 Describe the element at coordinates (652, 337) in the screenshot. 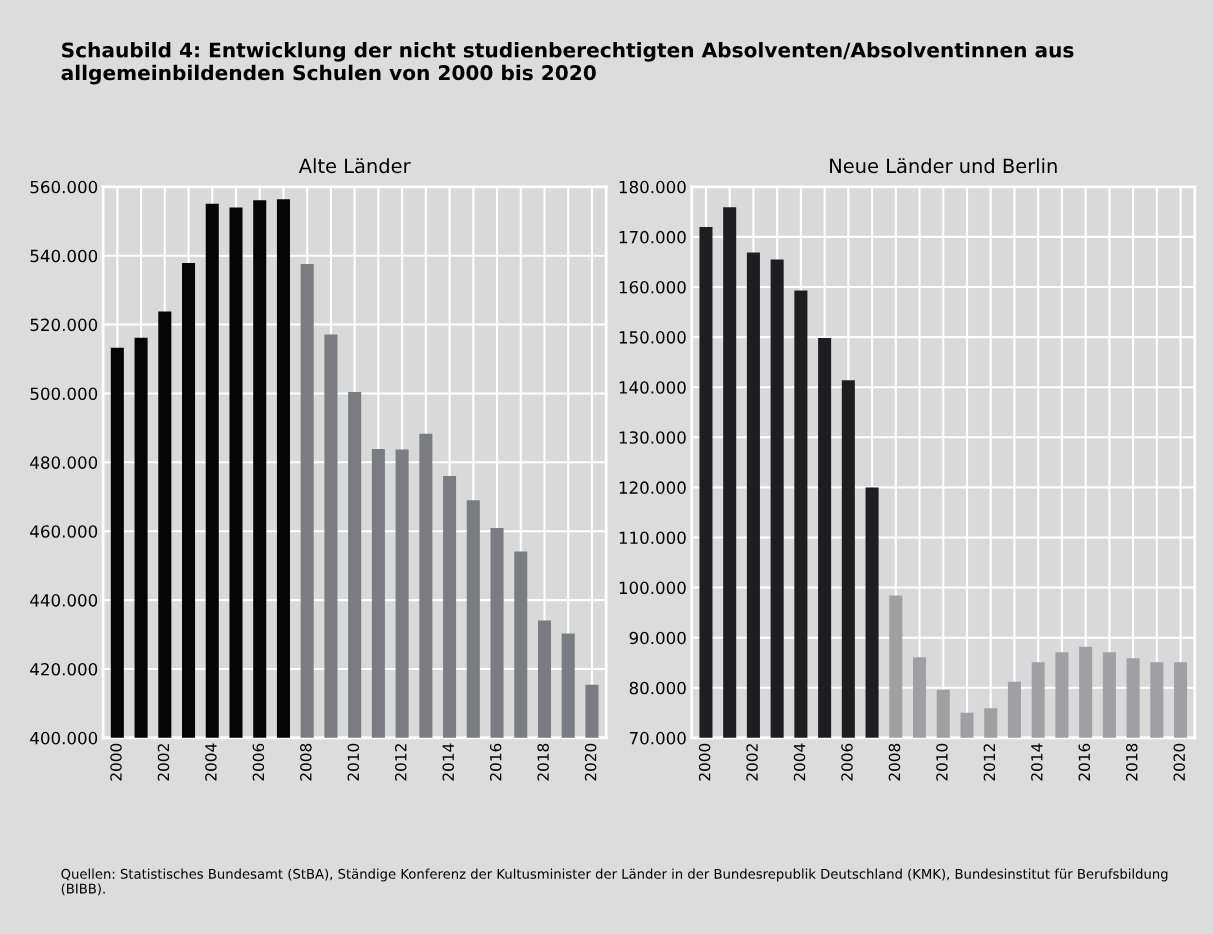

I see `y-tick-label: 150.000` at that location.